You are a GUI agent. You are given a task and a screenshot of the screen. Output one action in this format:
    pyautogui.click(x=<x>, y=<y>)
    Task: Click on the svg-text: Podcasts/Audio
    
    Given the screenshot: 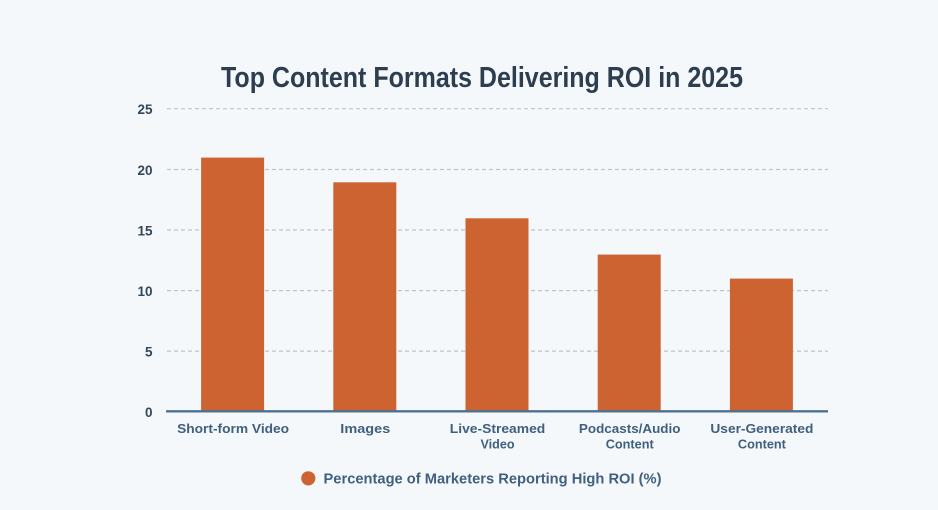 What is the action you would take?
    pyautogui.click(x=630, y=428)
    